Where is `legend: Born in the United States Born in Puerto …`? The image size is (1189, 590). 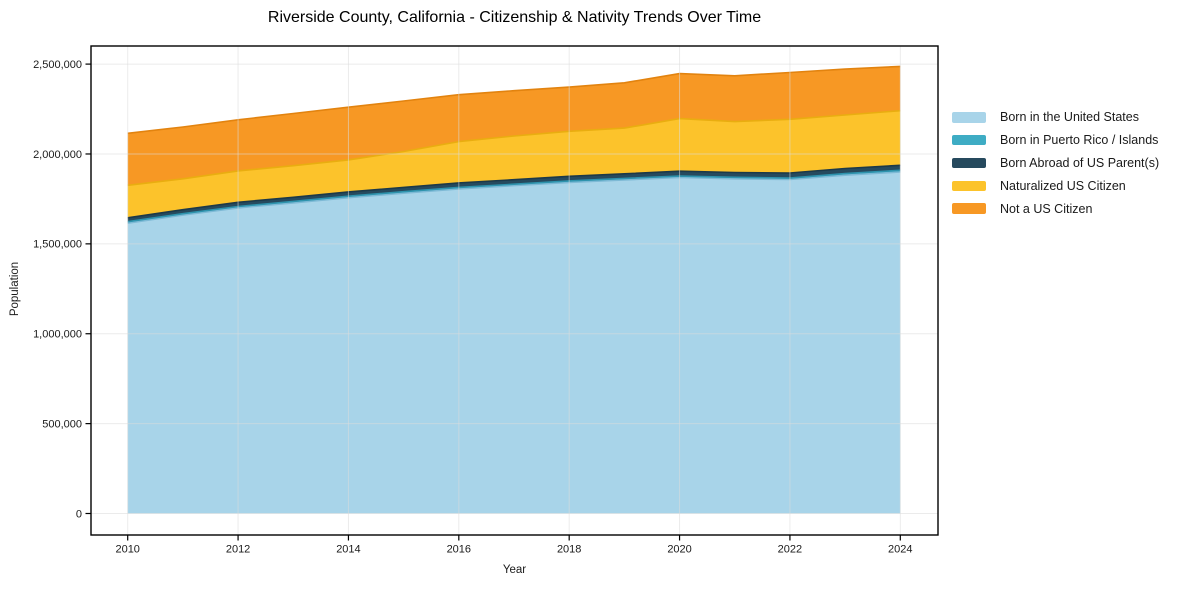 legend: Born in the United States Born in Puerto … is located at coordinates (1055, 163).